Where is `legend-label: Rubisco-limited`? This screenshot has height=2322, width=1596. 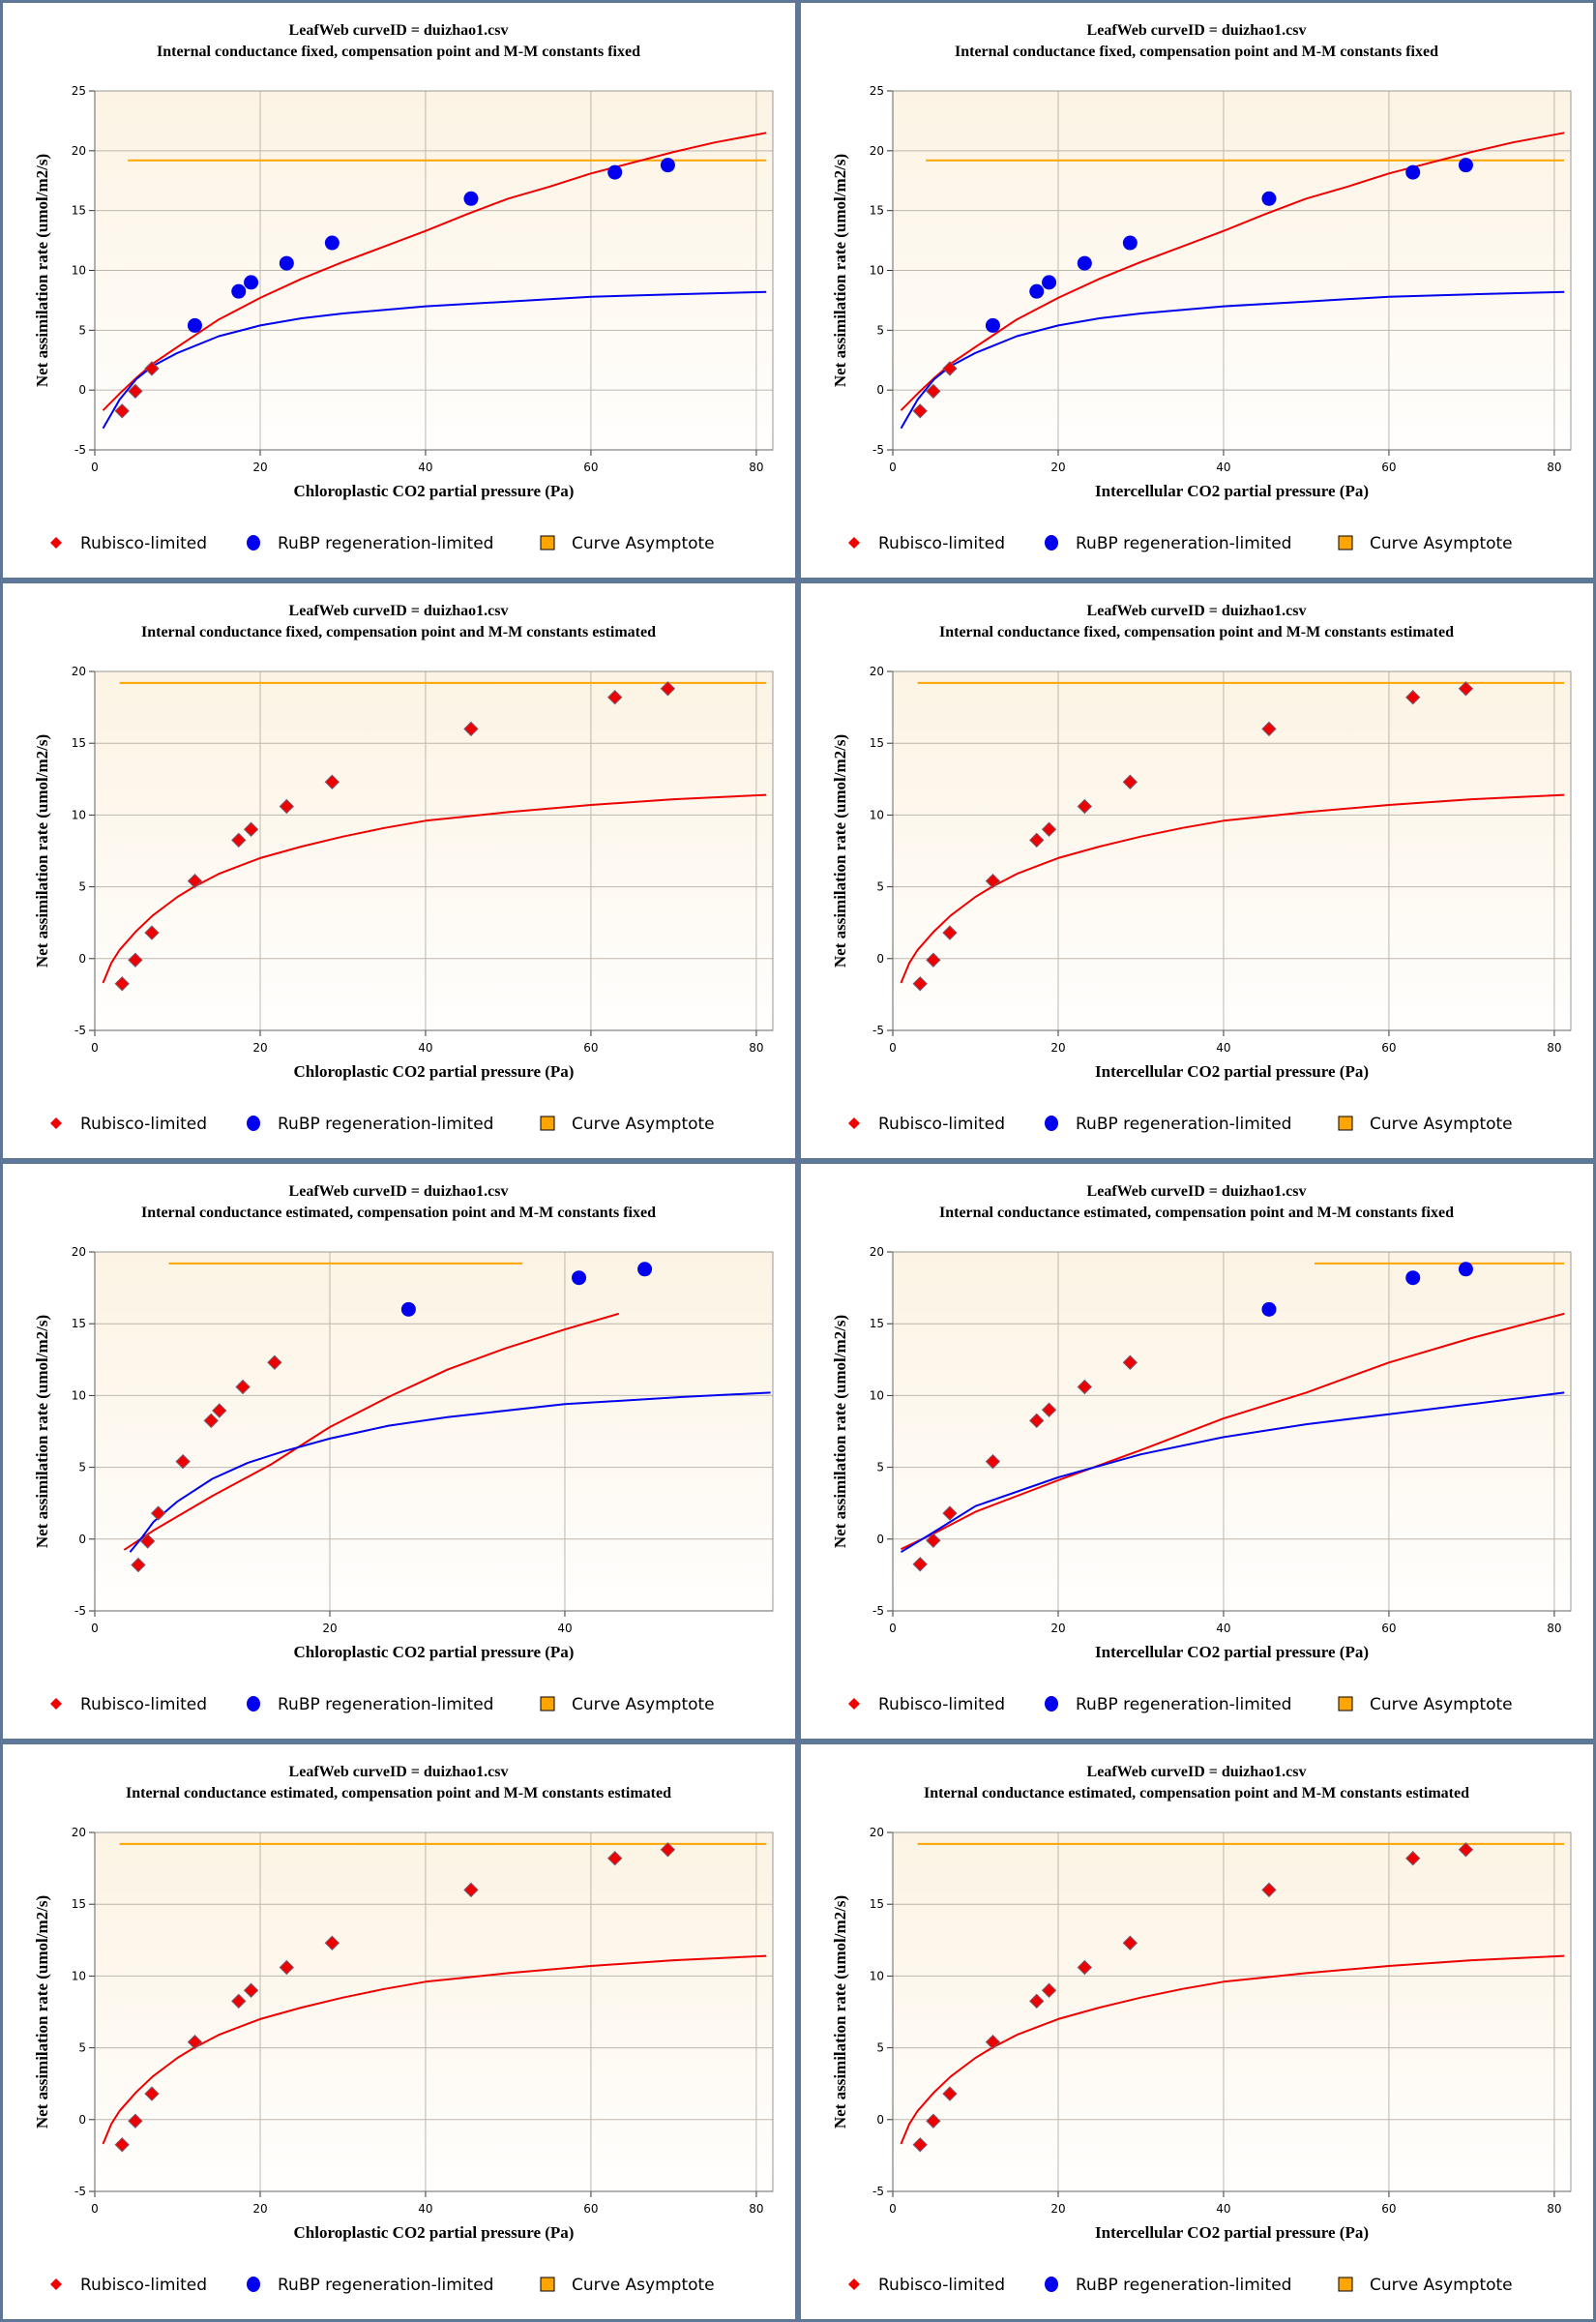
legend-label: Rubisco-limited is located at coordinates (143, 543).